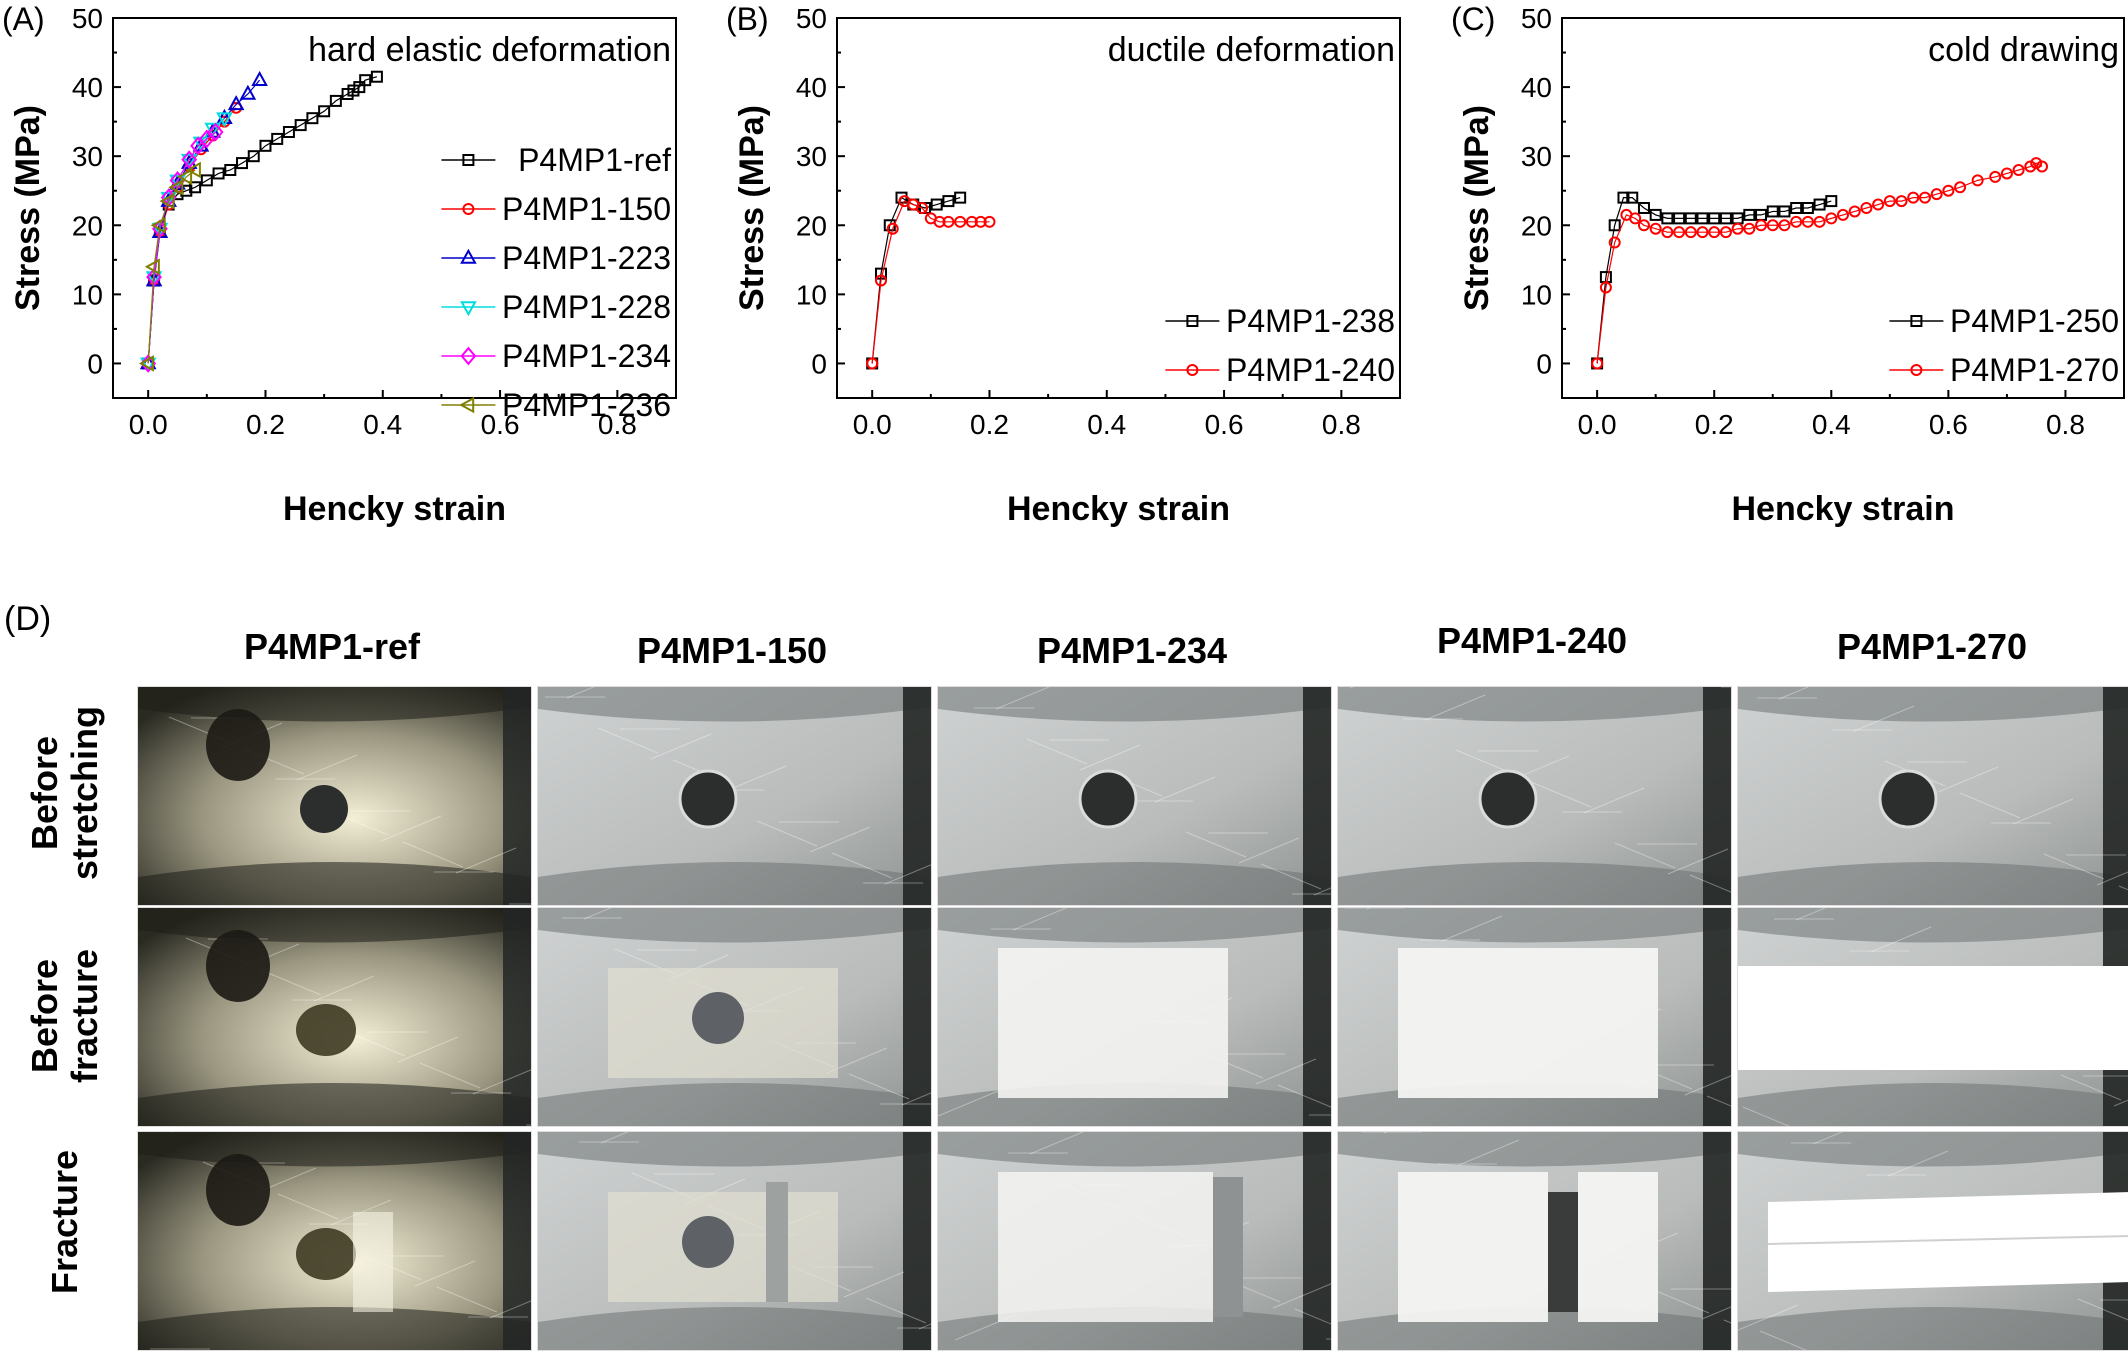 This screenshot has height=1353, width=2128. Describe the element at coordinates (23, 19) in the screenshot. I see `panel-letter: (A)` at that location.